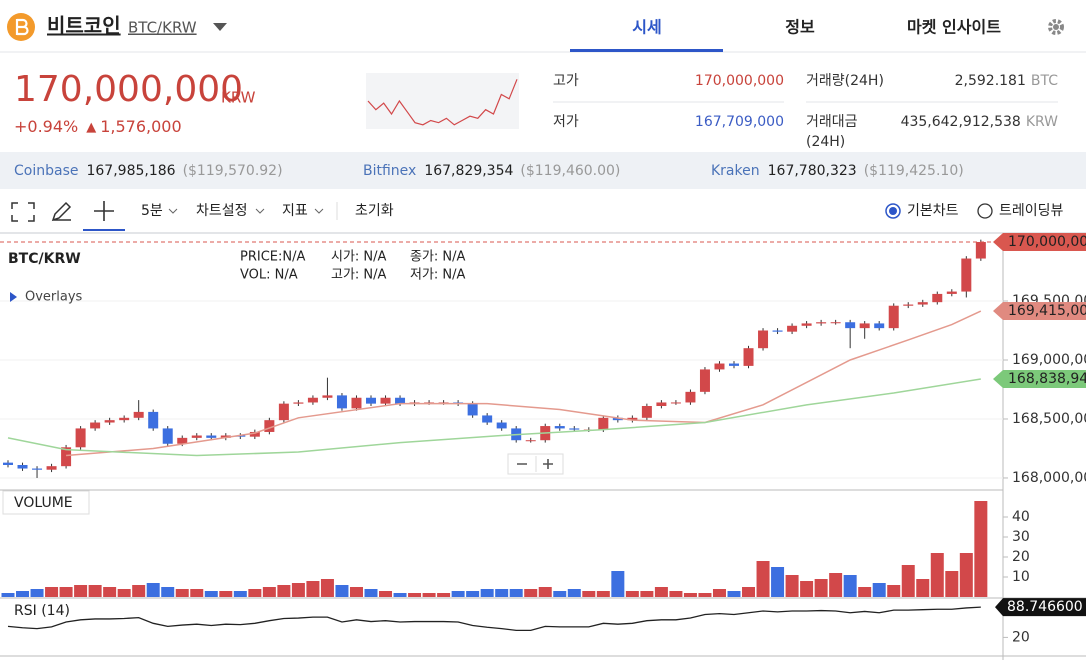 The image size is (1086, 671). I want to click on exchange: Kraken 167,780,323 ($119,425.10), so click(837, 171).